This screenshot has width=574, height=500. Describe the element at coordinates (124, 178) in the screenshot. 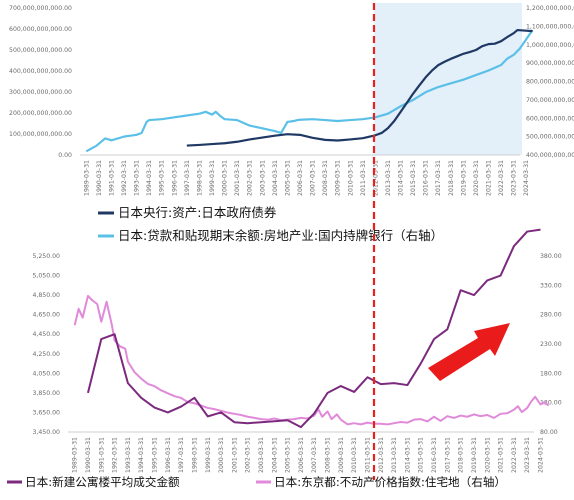

I see `top-x-tick-label: 1992-03-31` at that location.